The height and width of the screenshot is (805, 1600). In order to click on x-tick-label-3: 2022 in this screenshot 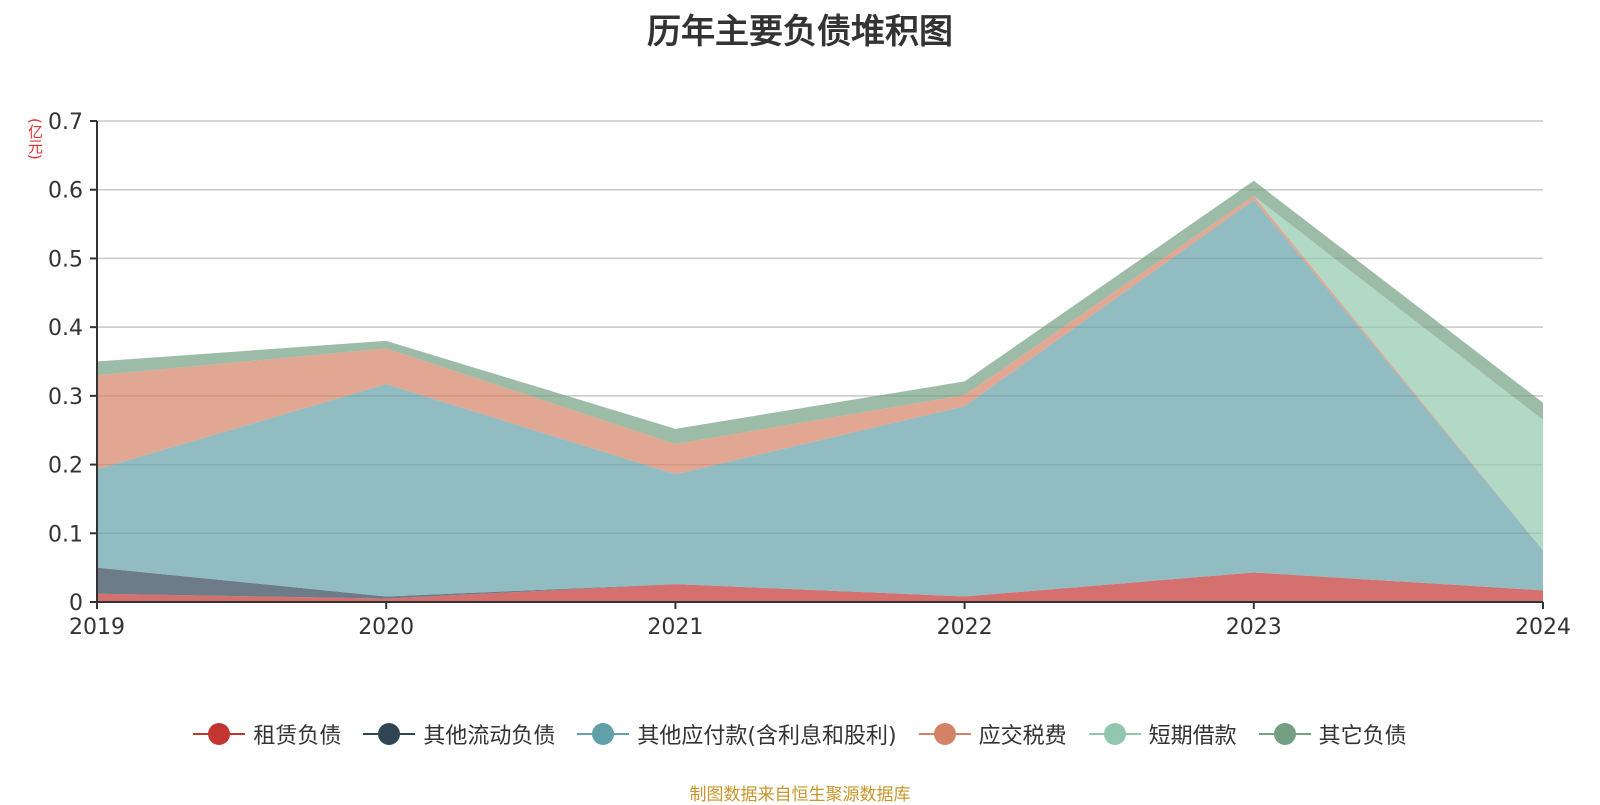, I will do `click(965, 627)`.